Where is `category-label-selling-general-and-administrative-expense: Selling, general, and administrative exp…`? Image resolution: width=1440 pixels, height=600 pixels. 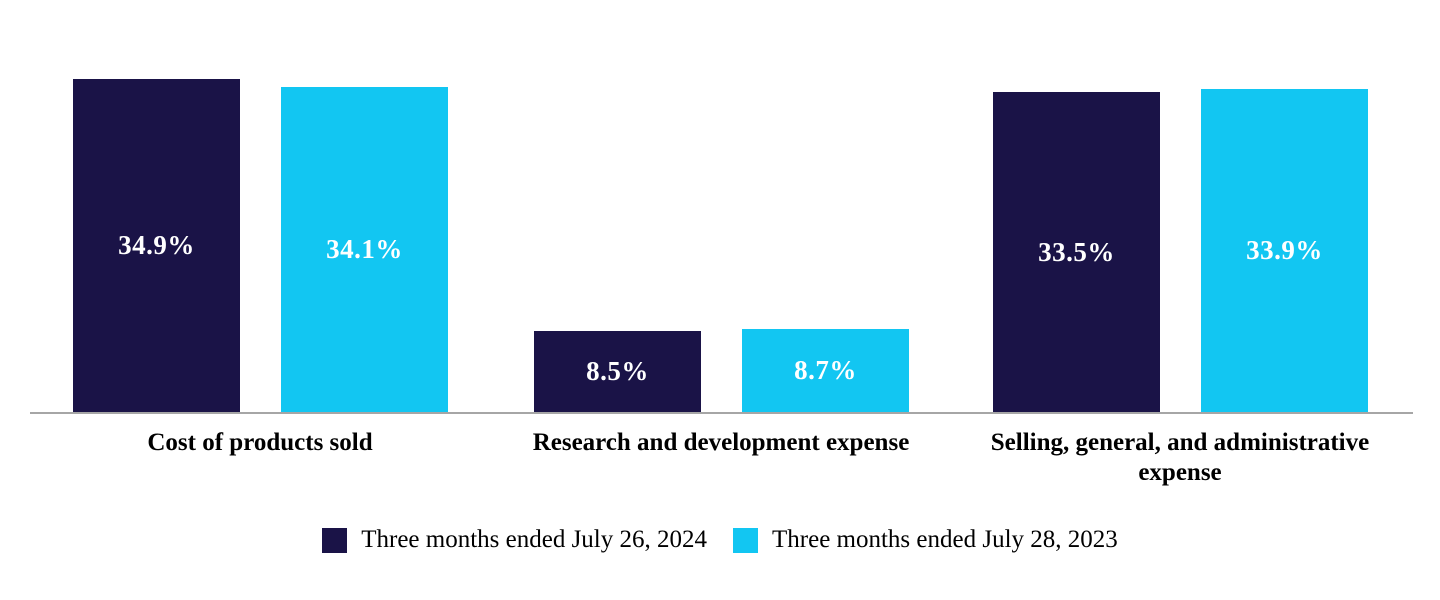 category-label-selling-general-and-administrative-expense: Selling, general, and administrative exp… is located at coordinates (1180, 457).